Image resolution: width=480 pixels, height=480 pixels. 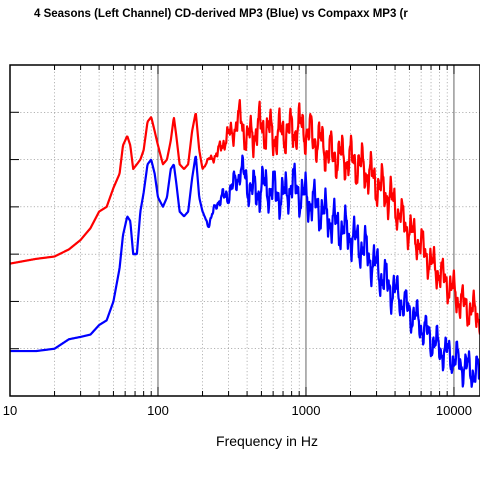 What do you see at coordinates (267, 441) in the screenshot?
I see `x-axis-label: Frequency in Hz` at bounding box center [267, 441].